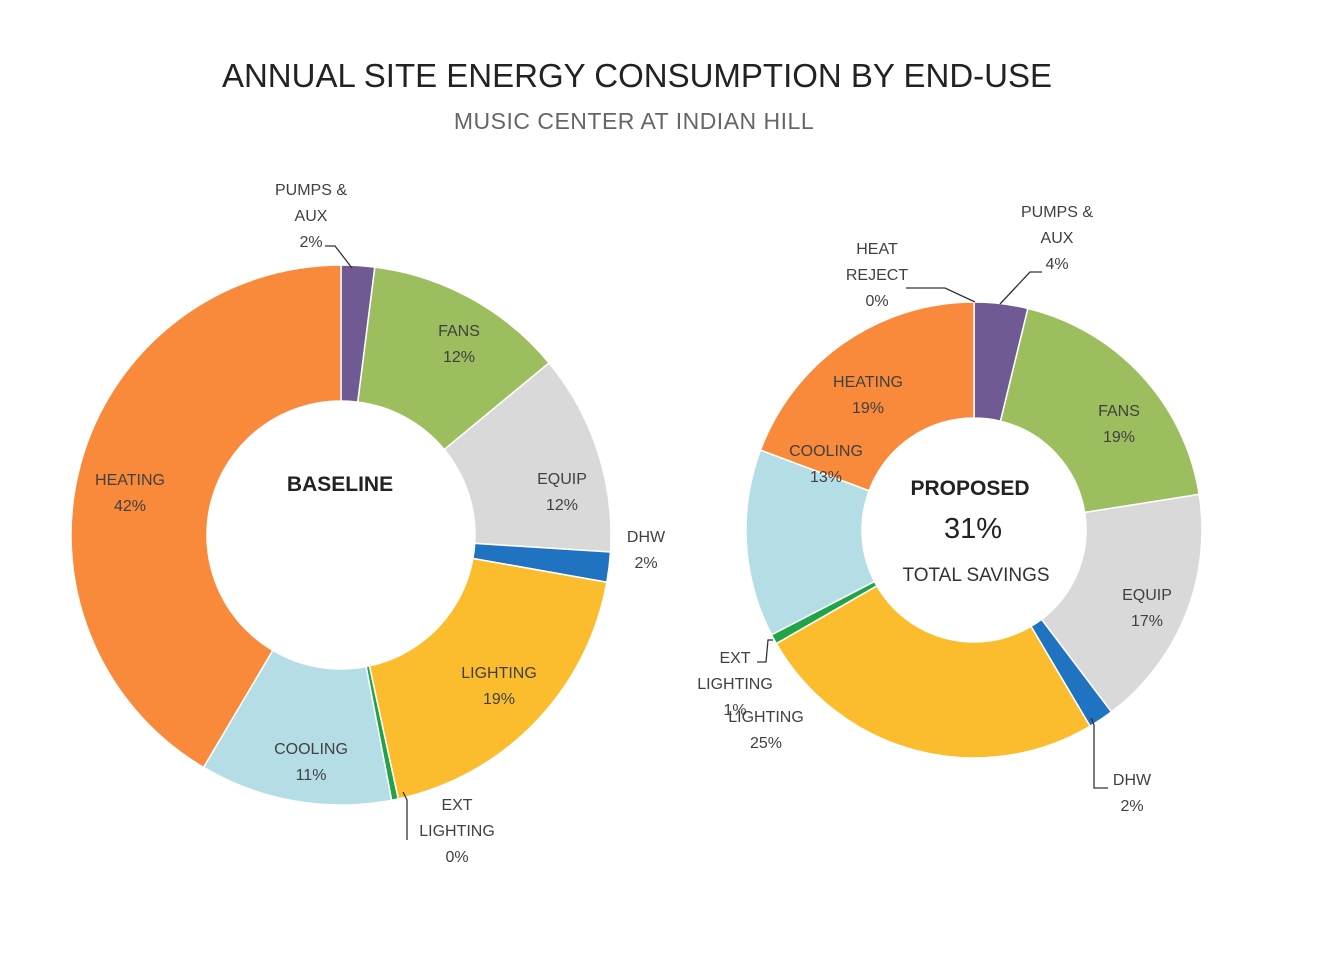 The width and height of the screenshot is (1334, 956). What do you see at coordinates (645, 563) in the screenshot?
I see `baseline-label-dhw-pct: 2%` at bounding box center [645, 563].